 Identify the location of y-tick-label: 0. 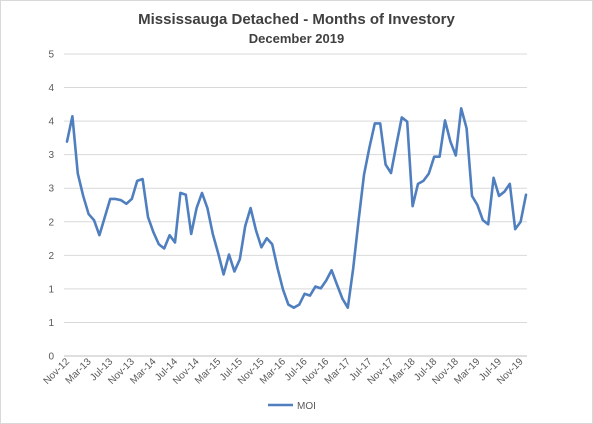
(51, 357).